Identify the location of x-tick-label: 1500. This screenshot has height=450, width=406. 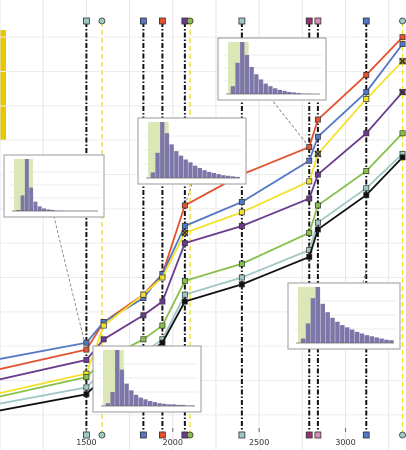
(86, 442).